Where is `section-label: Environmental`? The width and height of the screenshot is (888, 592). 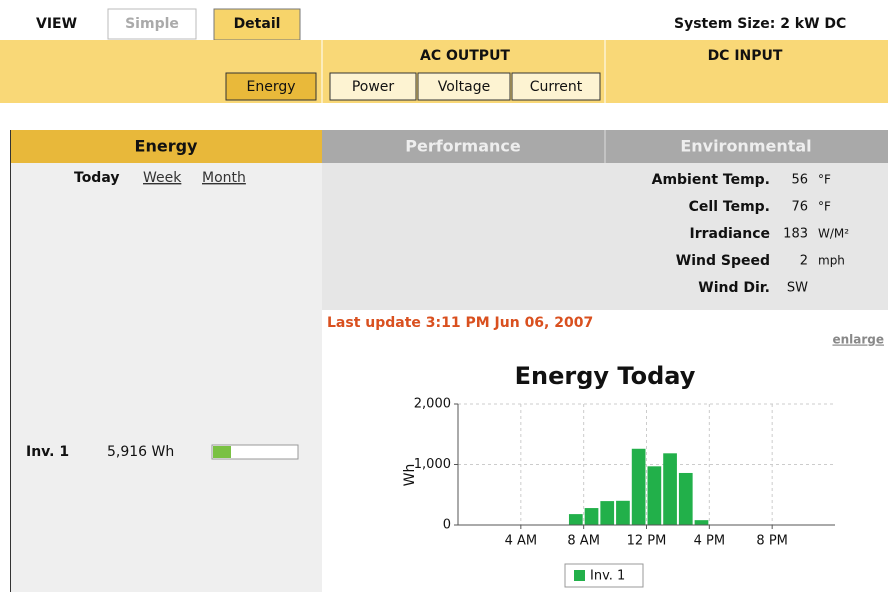
section-label: Environmental is located at coordinates (745, 146).